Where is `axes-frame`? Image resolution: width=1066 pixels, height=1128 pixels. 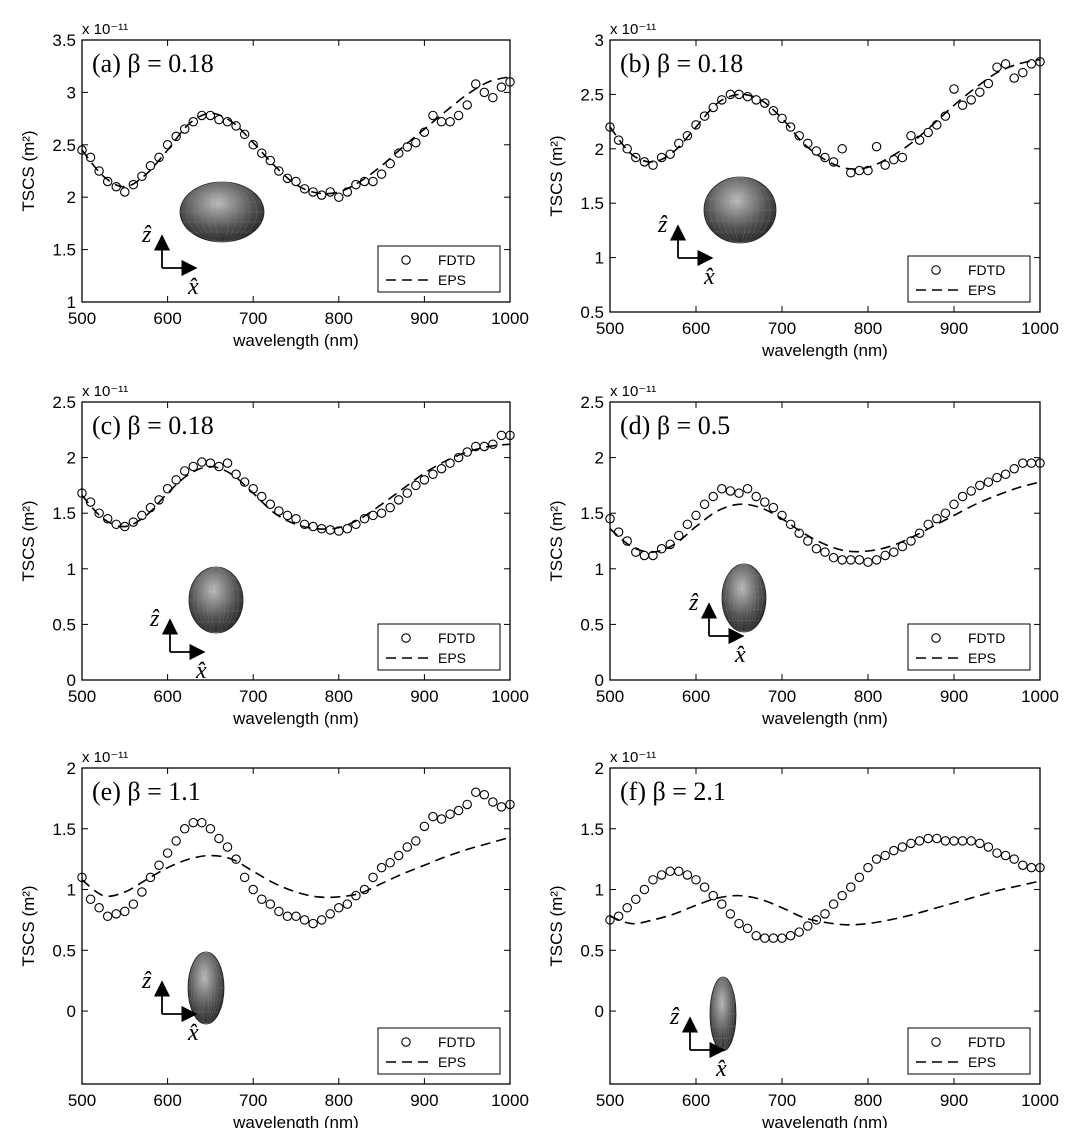 axes-frame is located at coordinates (296, 926).